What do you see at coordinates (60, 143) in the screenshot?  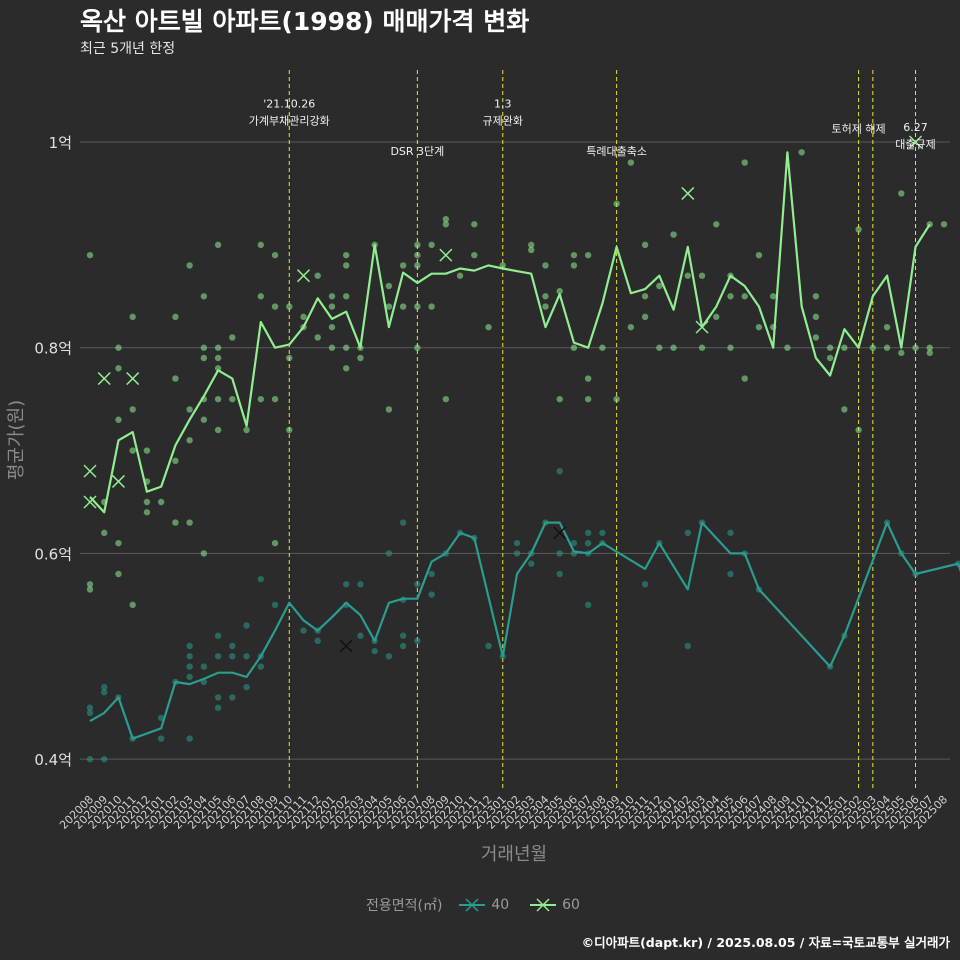 I see `y-tick-label: 1억` at bounding box center [60, 143].